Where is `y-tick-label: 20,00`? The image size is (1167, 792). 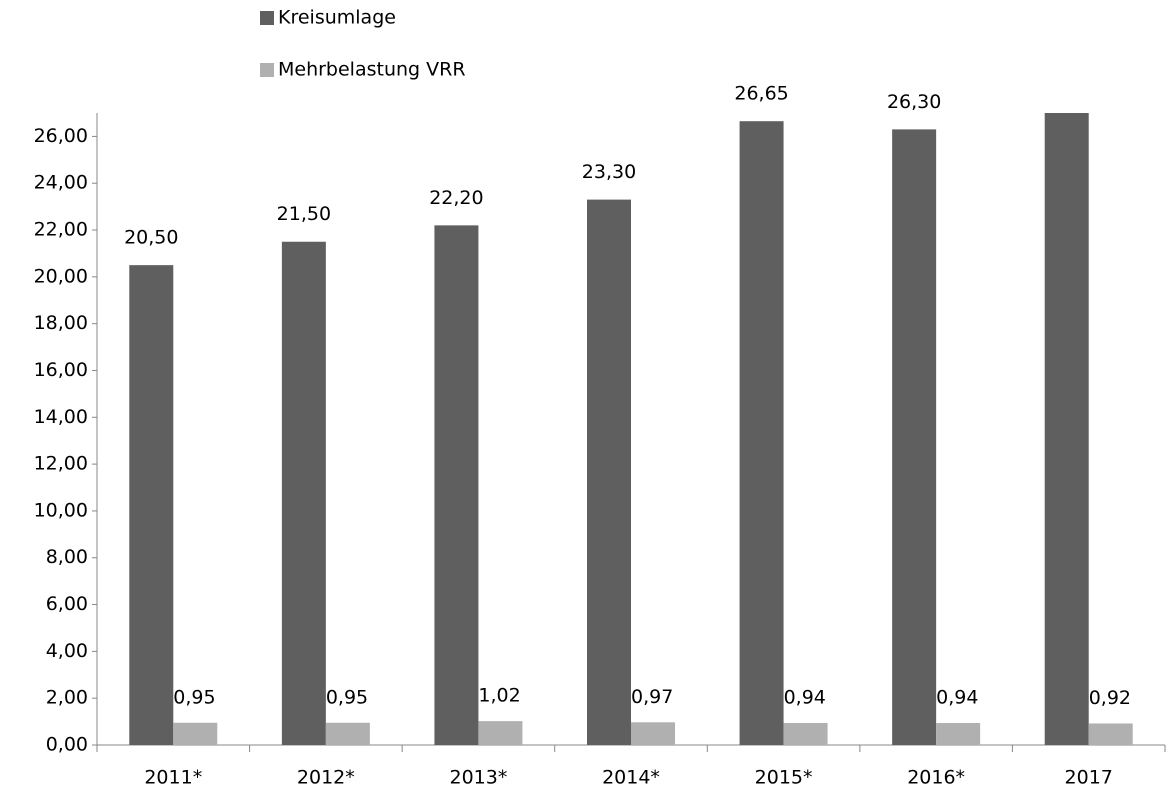
y-tick-label: 20,00 is located at coordinates (61, 276).